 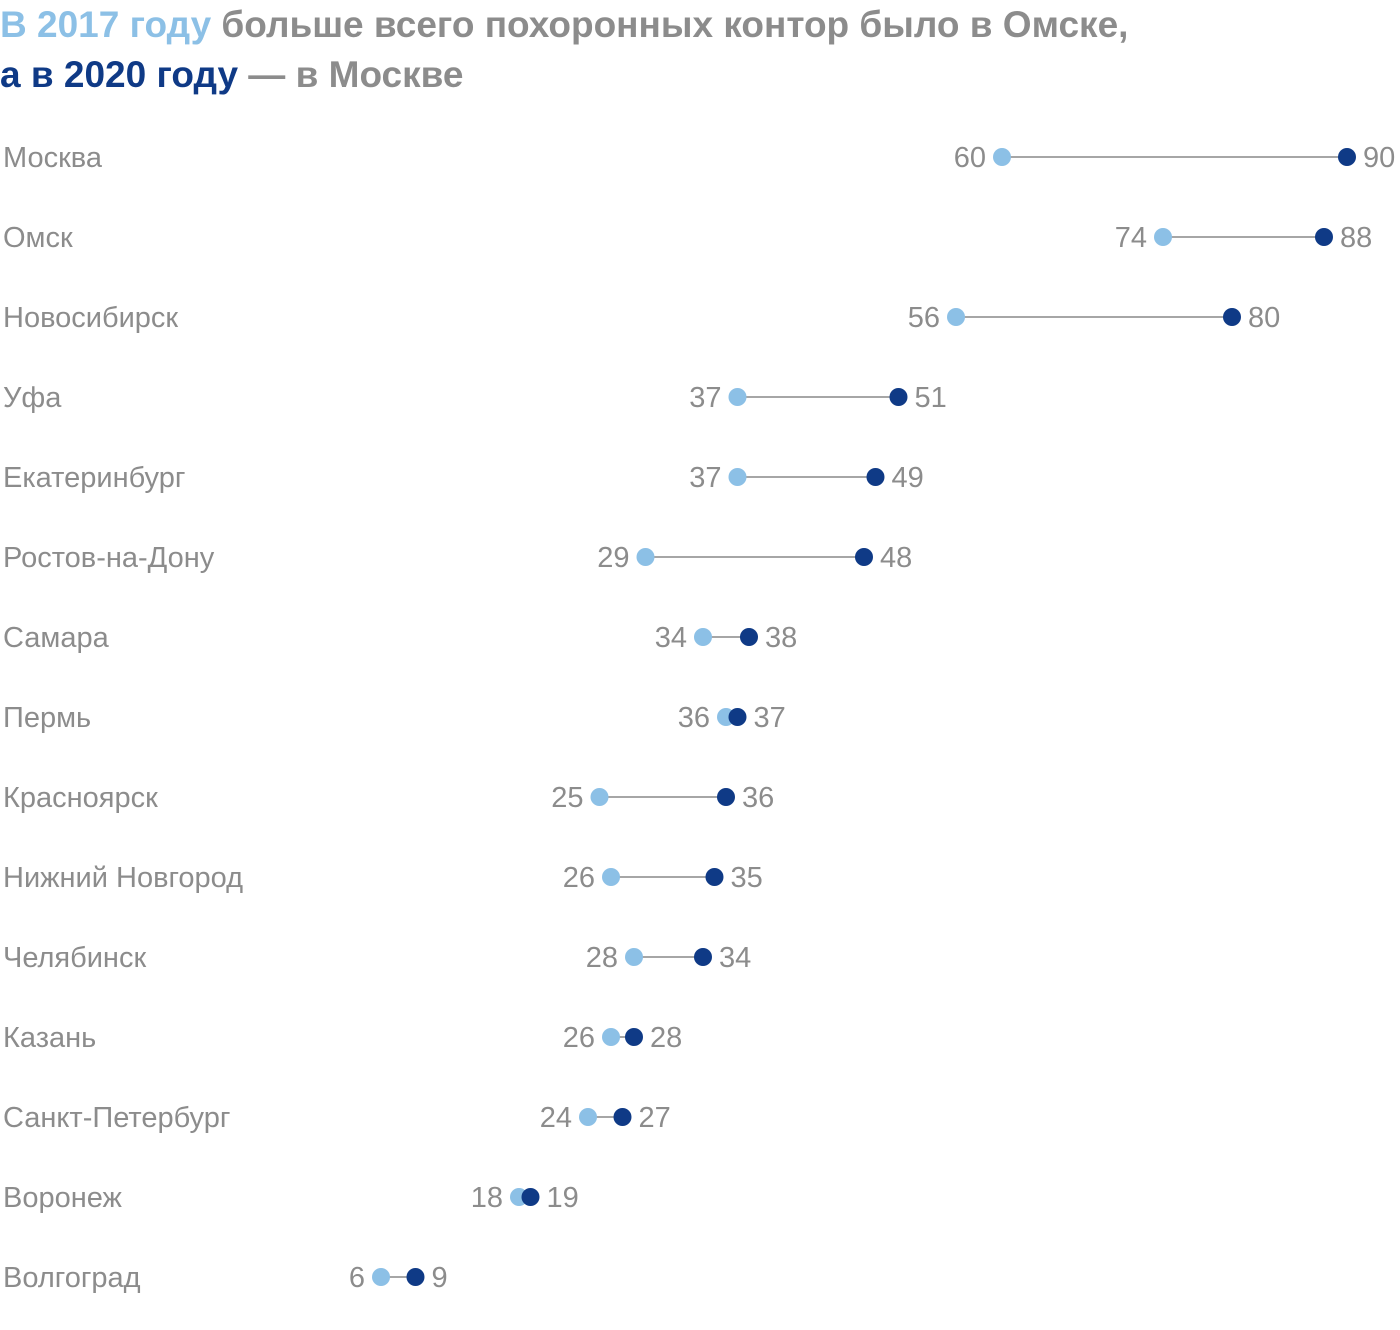 I want to click on value-label-2017: 18, so click(x=487, y=1198).